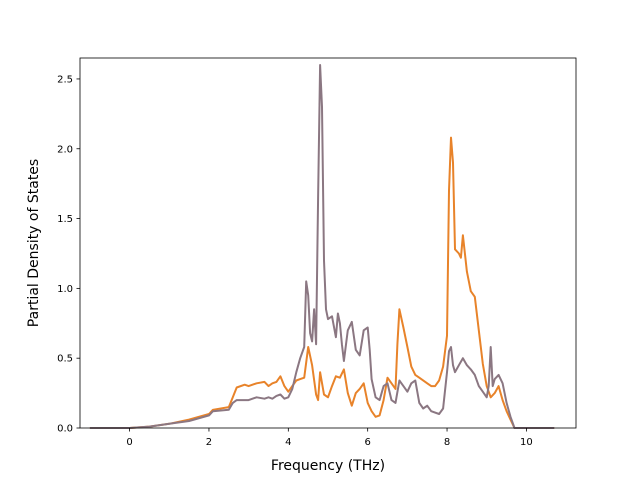 This screenshot has width=640, height=480. Describe the element at coordinates (288, 442) in the screenshot. I see `x-tick-label: 4` at that location.